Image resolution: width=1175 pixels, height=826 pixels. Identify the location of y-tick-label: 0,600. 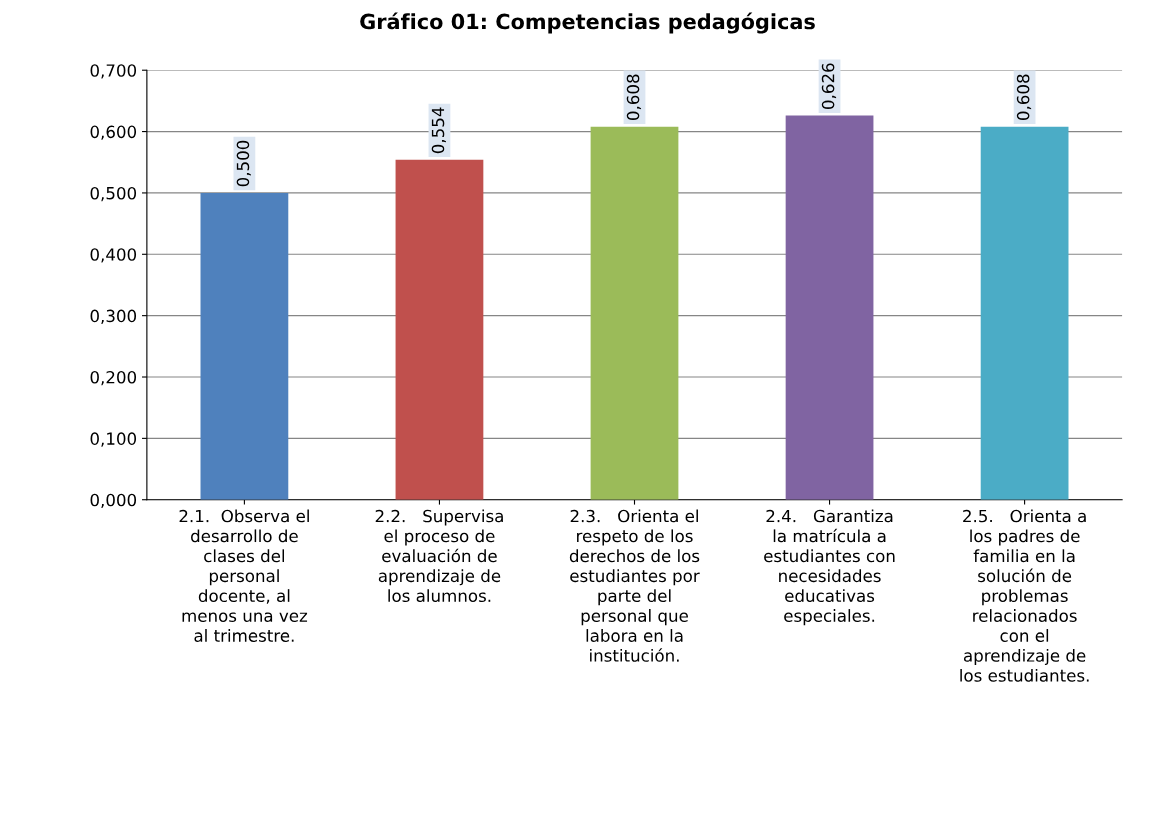
(113, 132).